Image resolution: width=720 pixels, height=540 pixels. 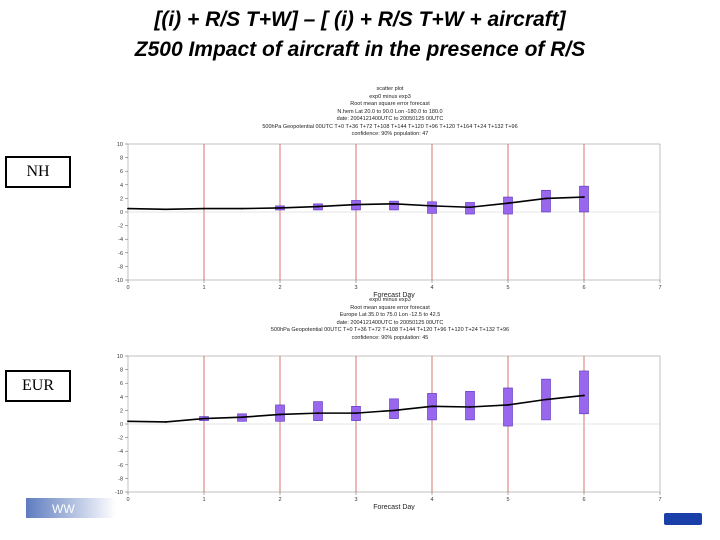 I want to click on header-line: confidence: 90% population: 47, so click(x=390, y=134).